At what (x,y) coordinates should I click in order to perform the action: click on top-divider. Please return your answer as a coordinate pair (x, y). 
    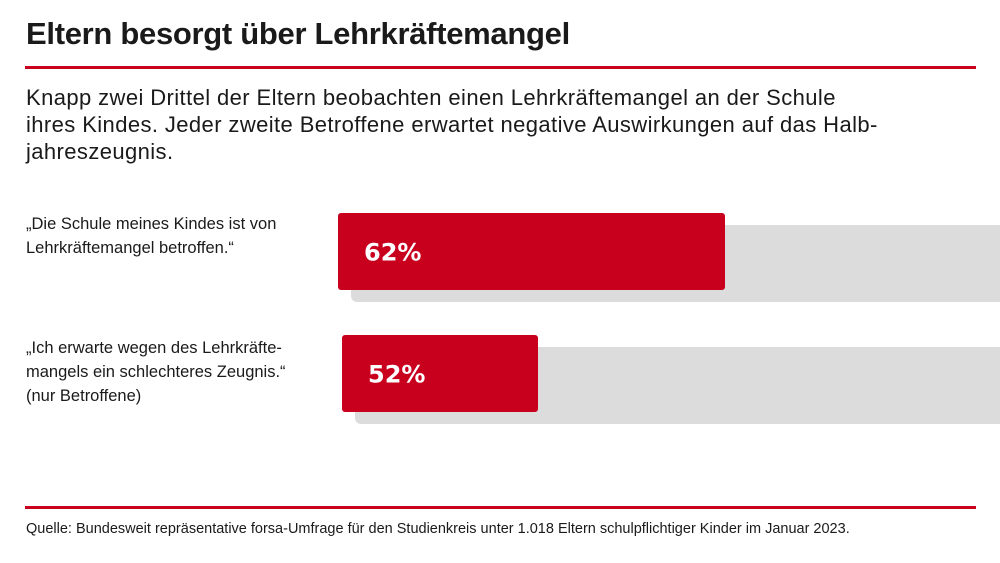
    Looking at the image, I should click on (500, 67).